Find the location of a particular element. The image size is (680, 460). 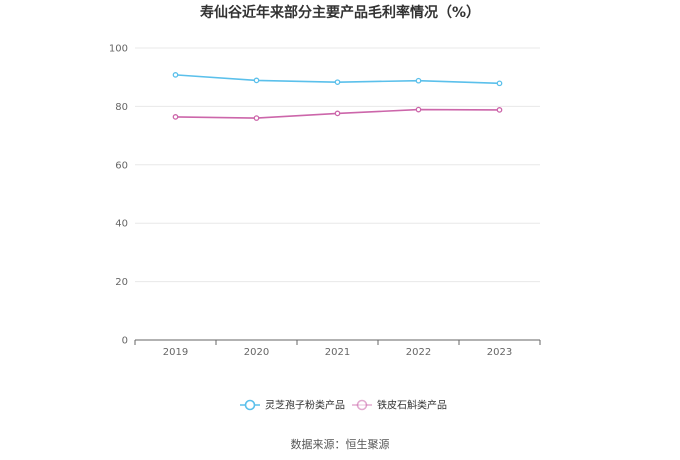

x-tick-label: 2019 is located at coordinates (175, 352).